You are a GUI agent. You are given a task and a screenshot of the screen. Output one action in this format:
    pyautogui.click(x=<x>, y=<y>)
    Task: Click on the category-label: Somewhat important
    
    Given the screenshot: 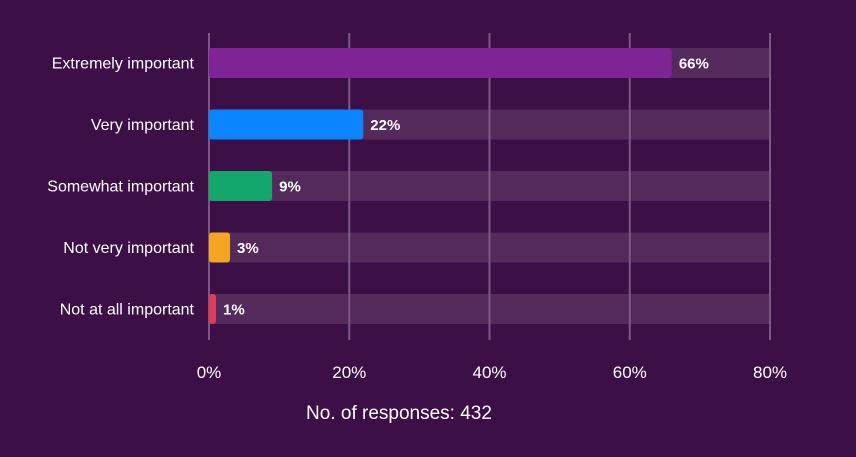 What is the action you would take?
    pyautogui.click(x=120, y=187)
    